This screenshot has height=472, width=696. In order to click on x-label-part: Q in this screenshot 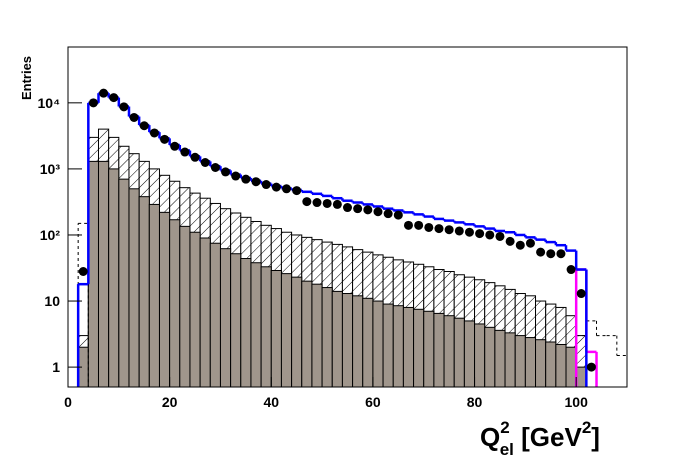, I will do `click(490, 437)`.